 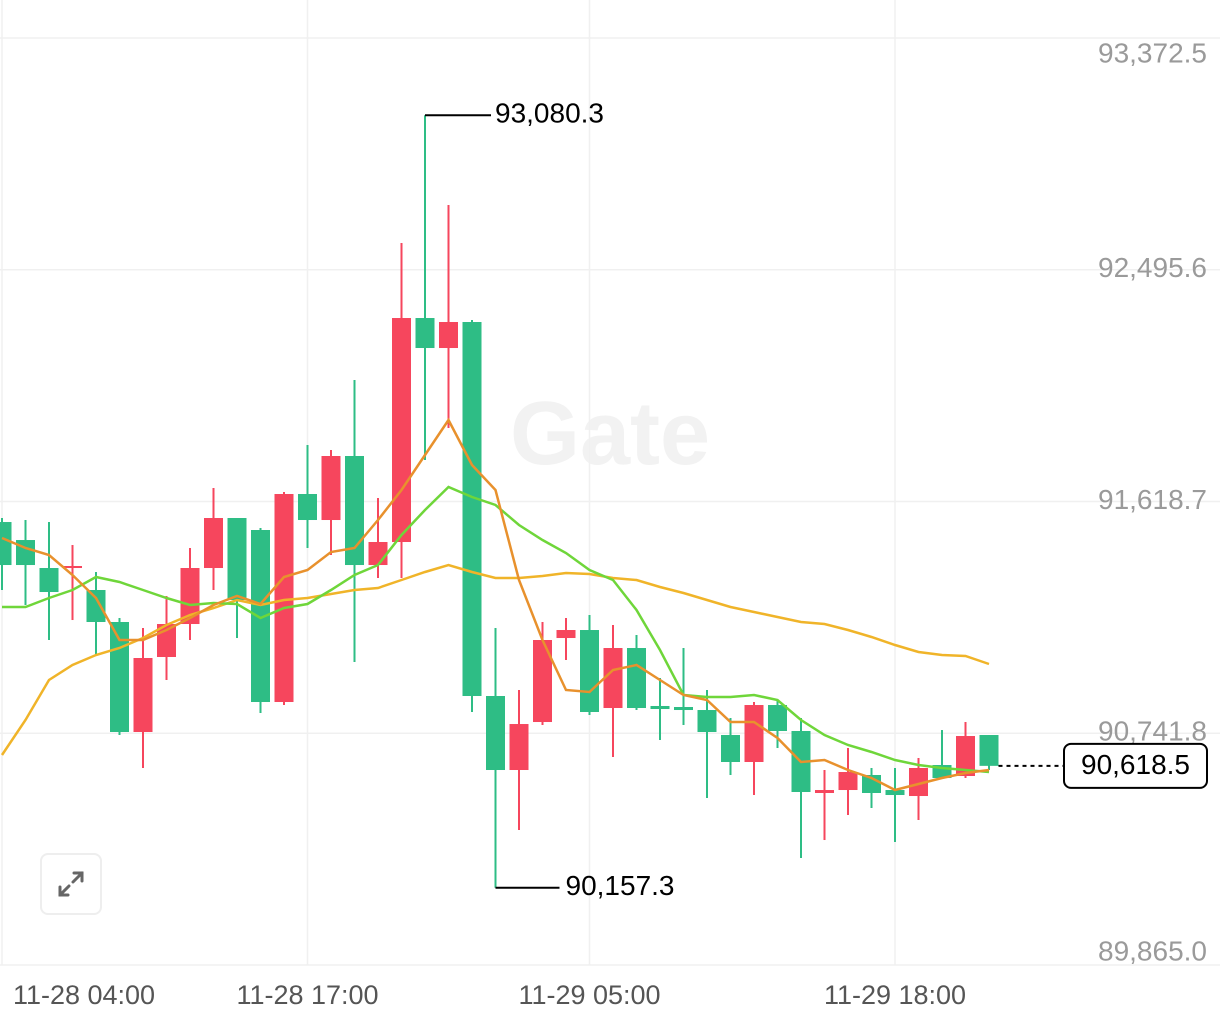 I want to click on y-tick-label: 91,618.7, so click(x=1152, y=499).